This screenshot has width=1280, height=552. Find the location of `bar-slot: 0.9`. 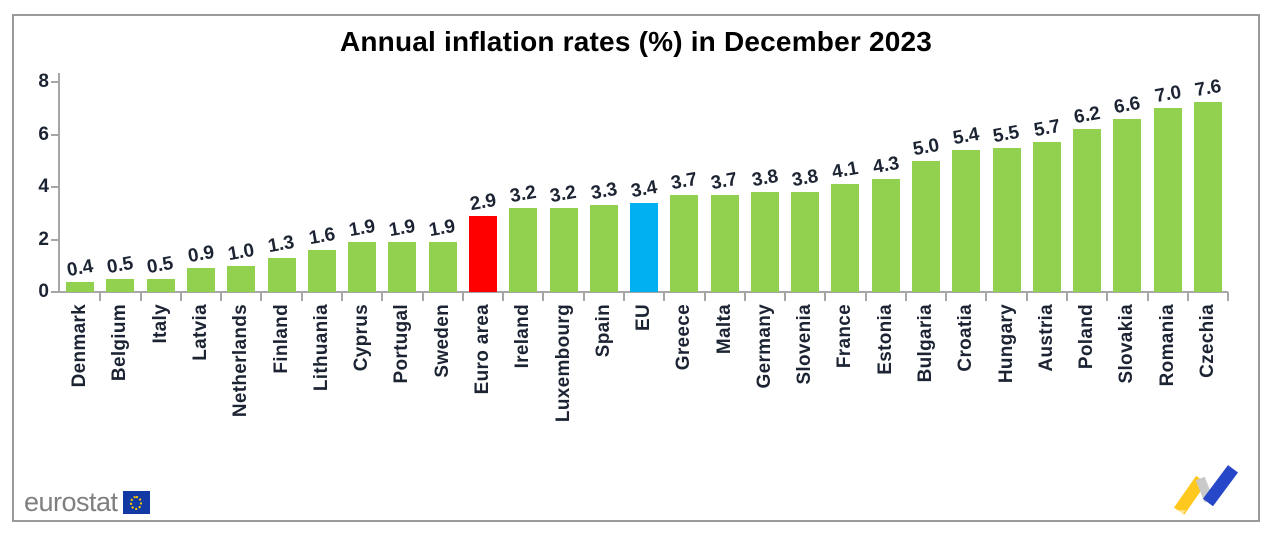

bar-slot: 0.9 is located at coordinates (202, 189).